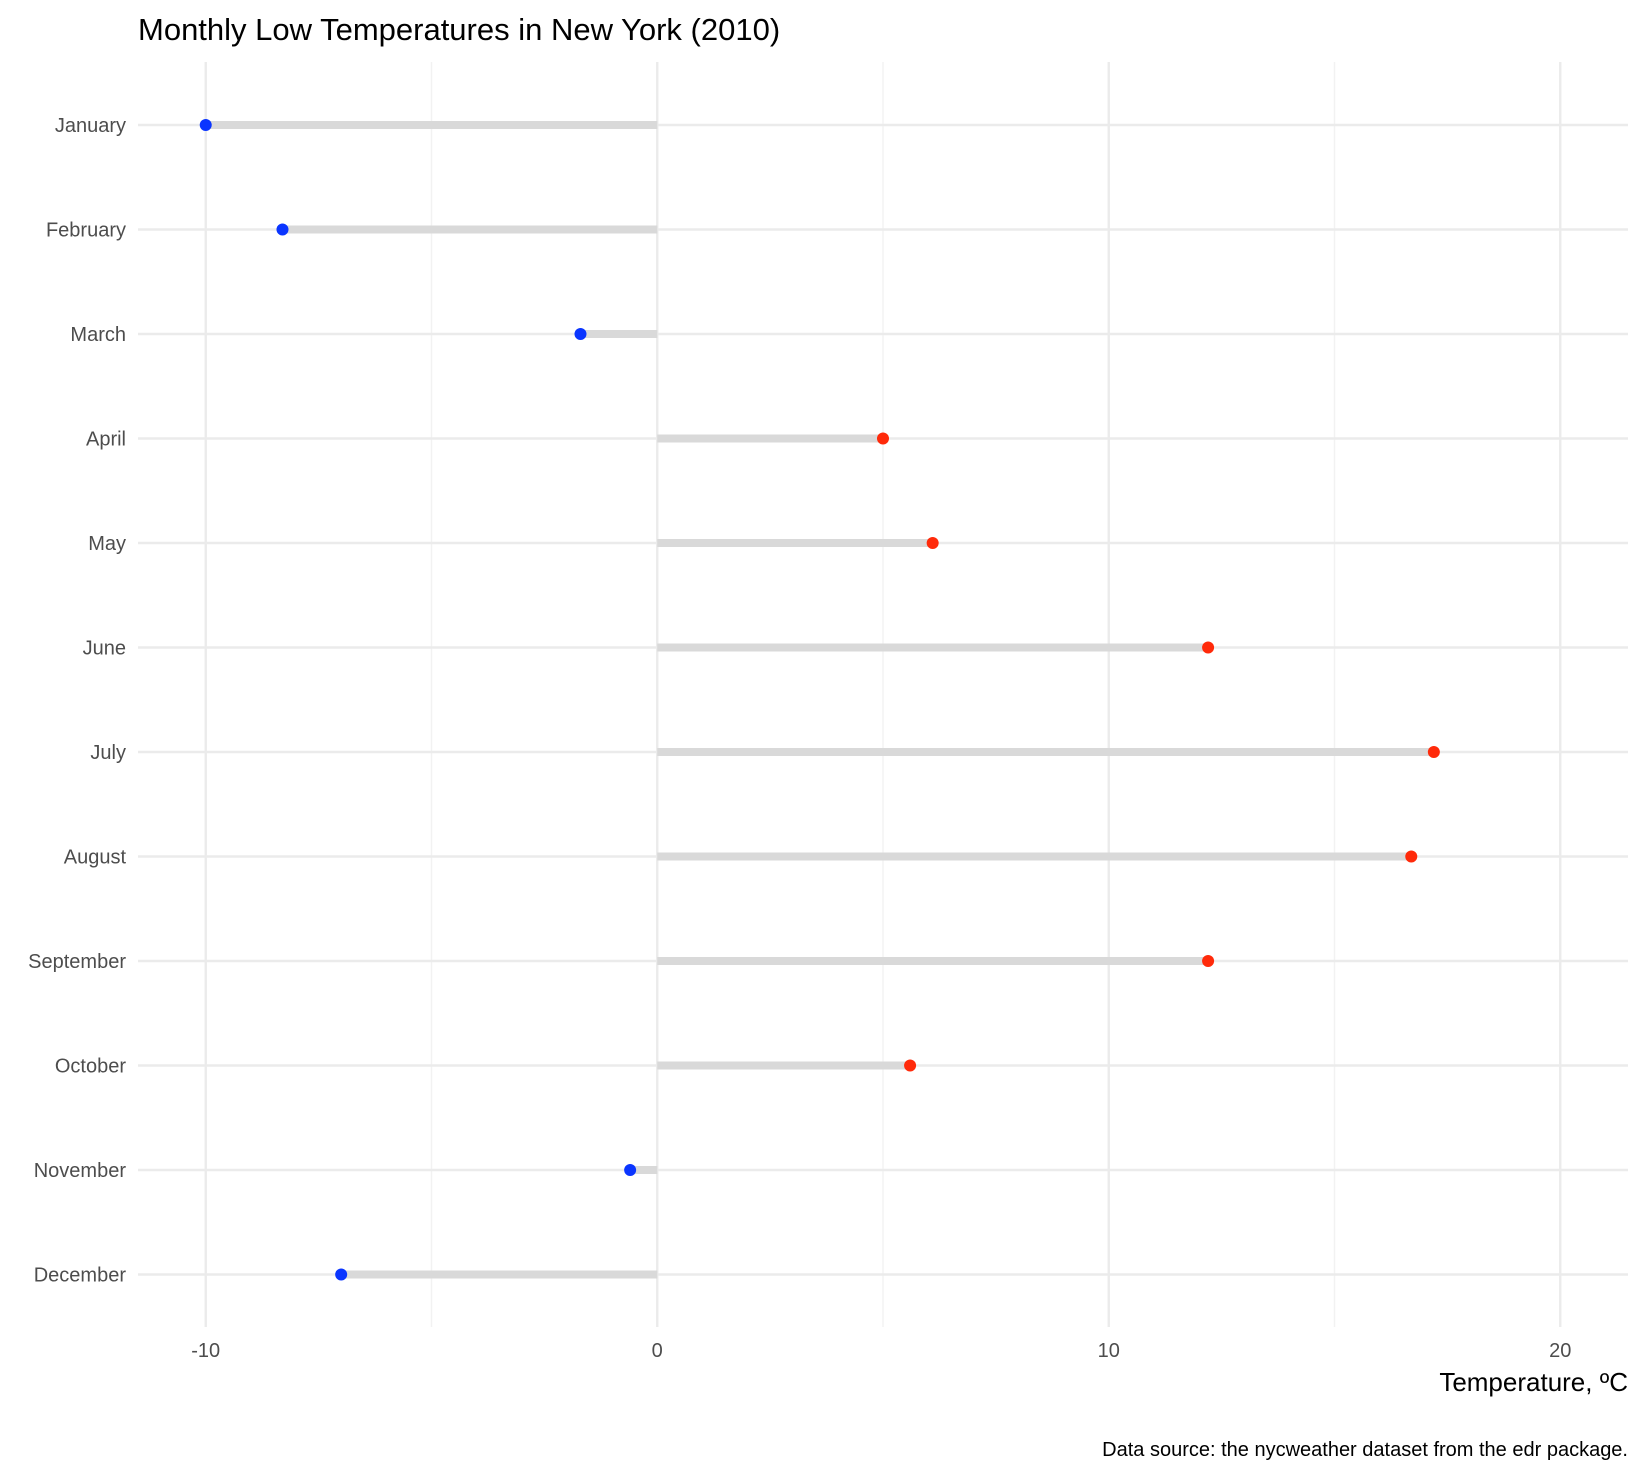 This screenshot has height=1474, width=1638. What do you see at coordinates (104, 649) in the screenshot?
I see `y-tick-label: June` at bounding box center [104, 649].